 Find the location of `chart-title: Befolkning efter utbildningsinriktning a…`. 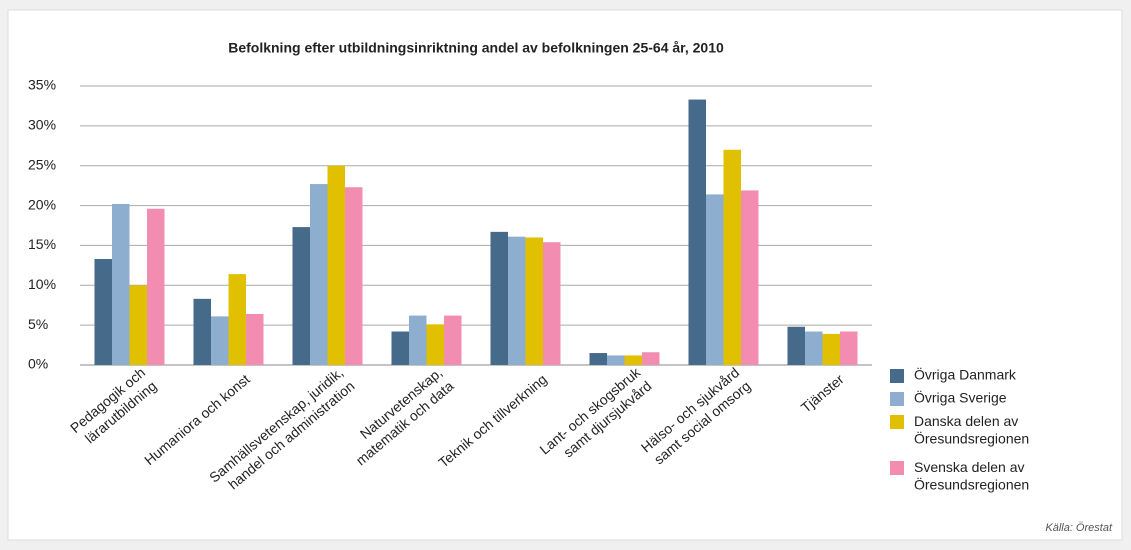

chart-title: Befolkning efter utbildningsinriktning a… is located at coordinates (476, 48).